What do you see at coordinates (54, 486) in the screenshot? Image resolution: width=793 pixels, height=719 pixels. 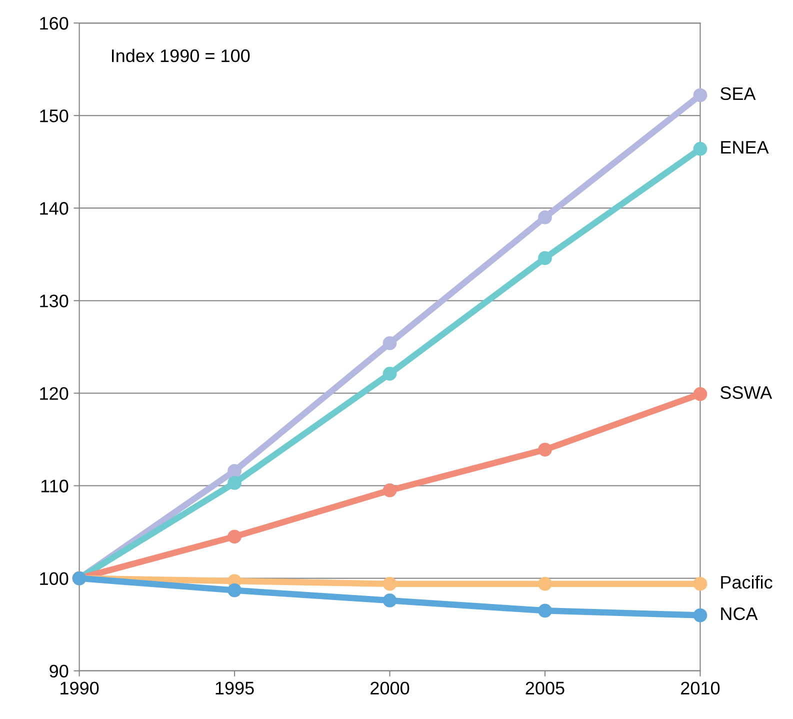 I see `y-tick-label: 110` at bounding box center [54, 486].